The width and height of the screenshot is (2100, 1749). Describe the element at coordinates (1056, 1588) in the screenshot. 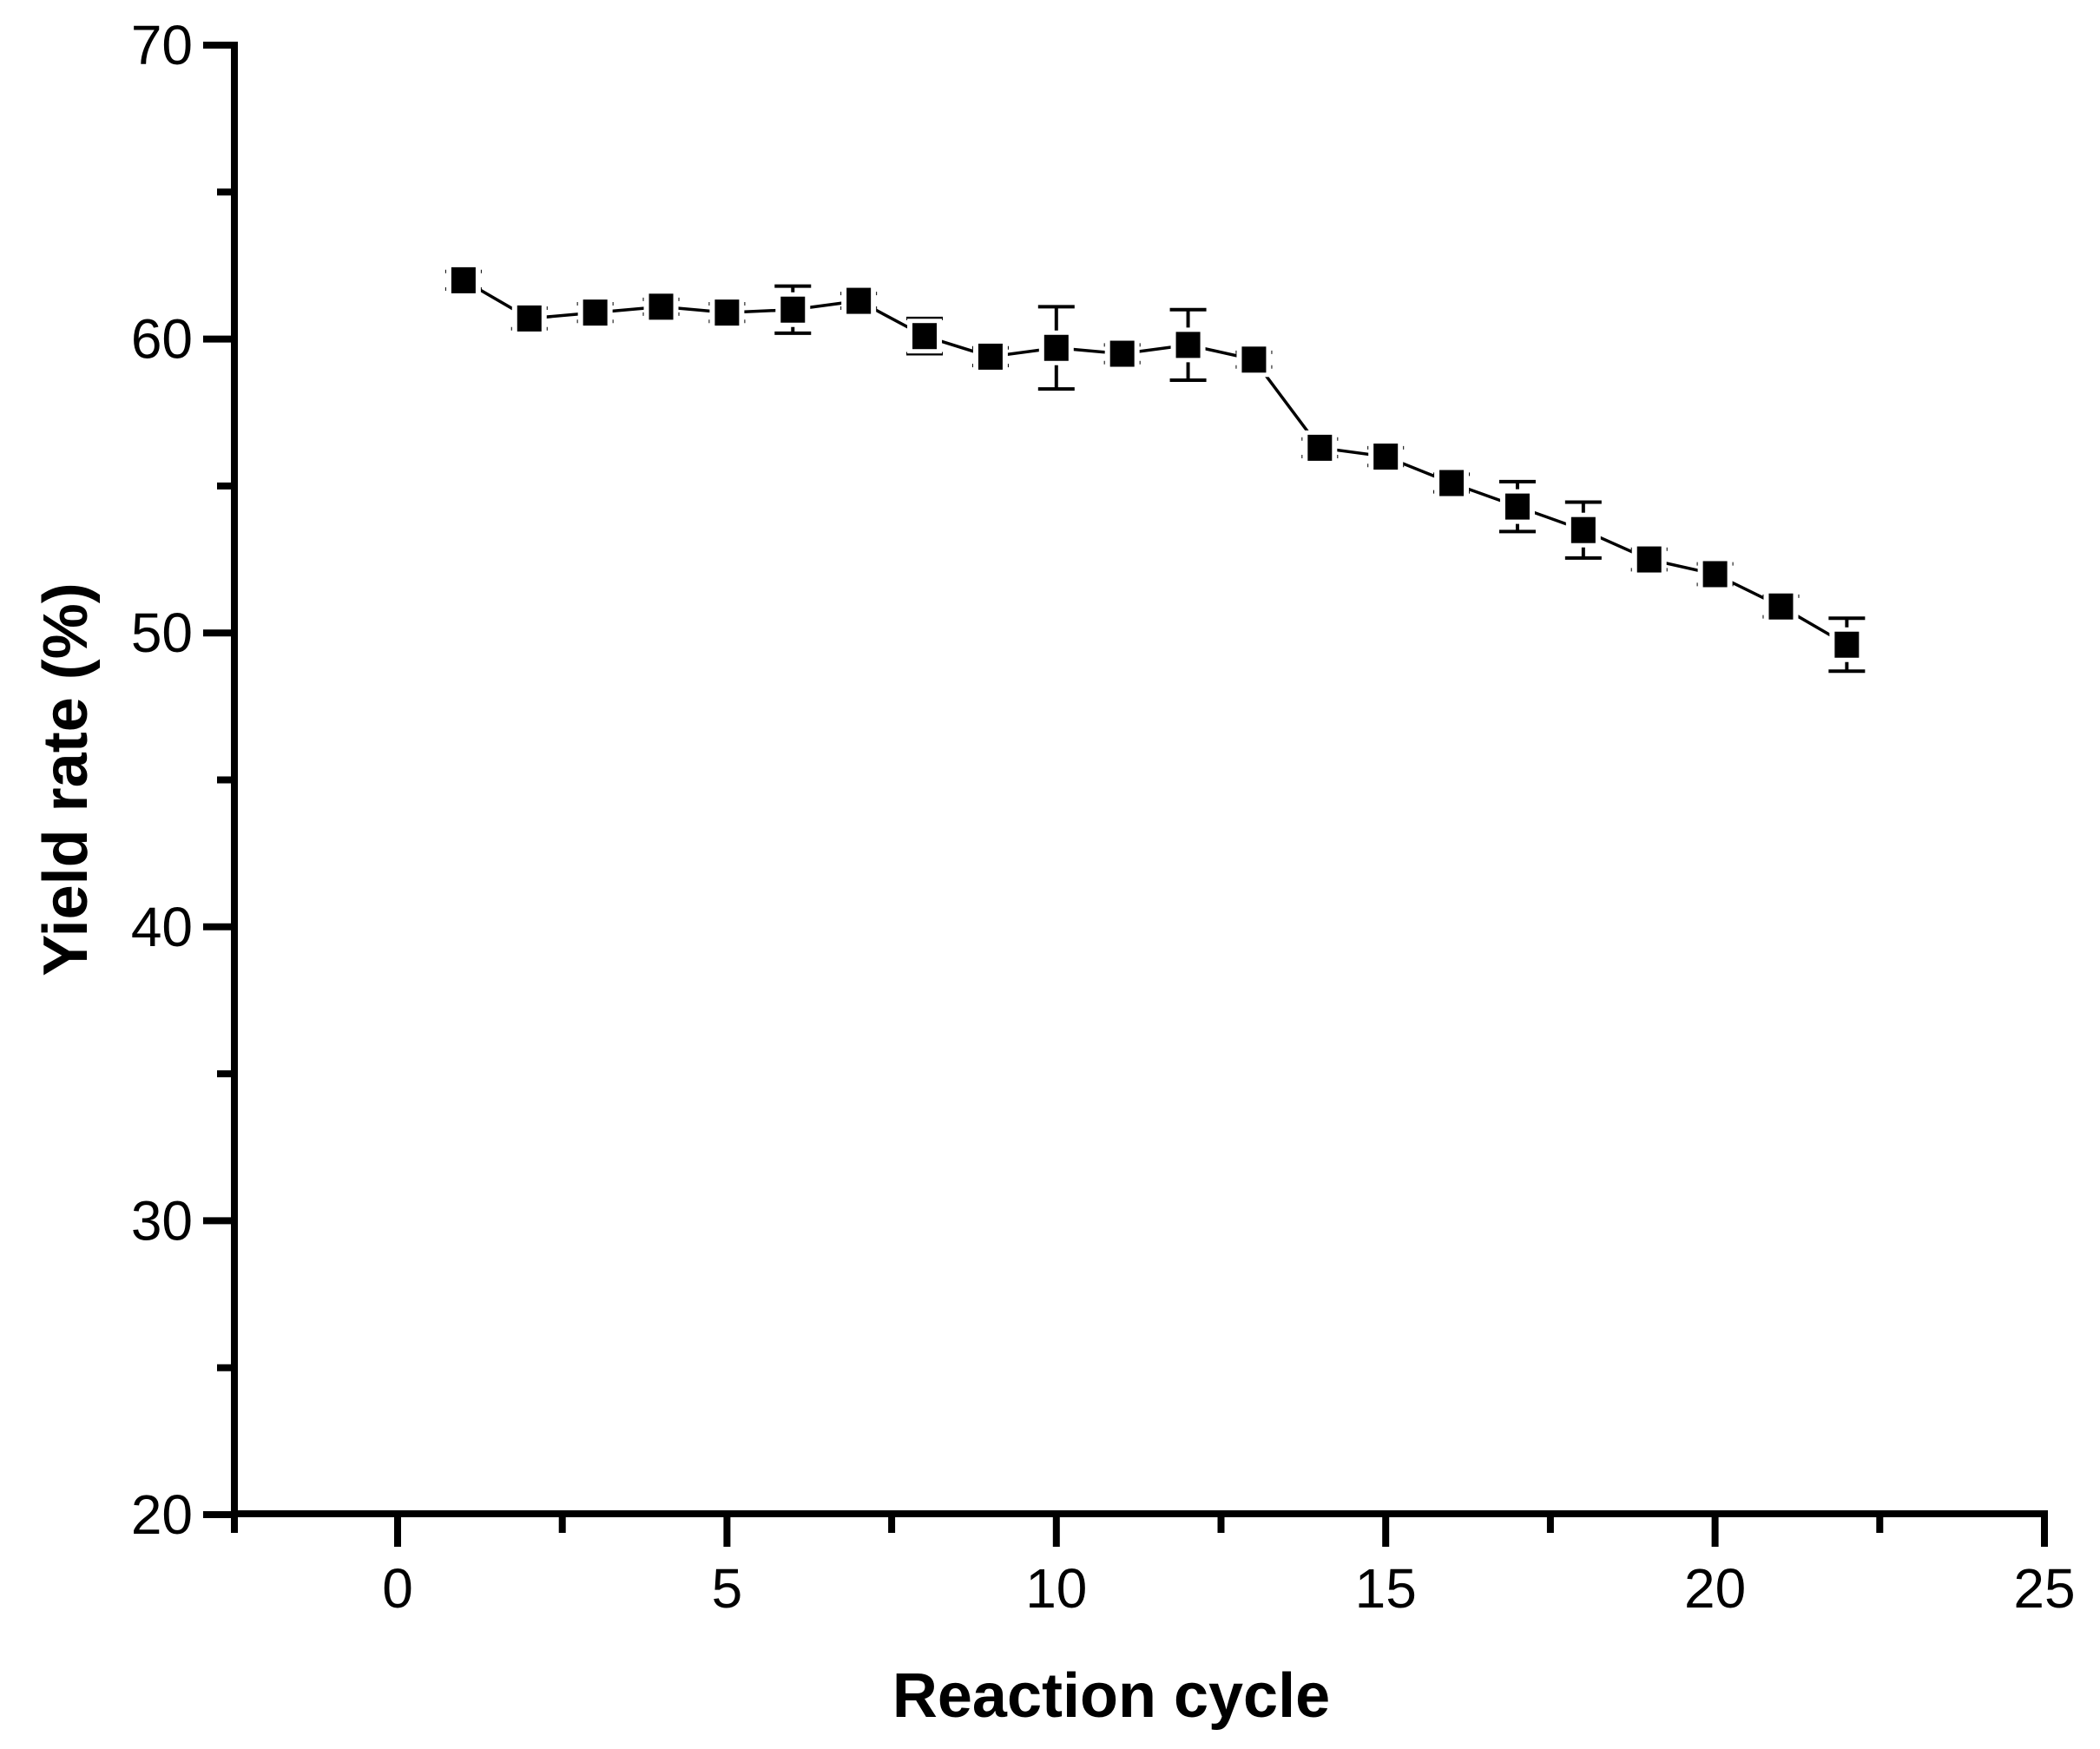

I see `x-tick-label: 10` at that location.